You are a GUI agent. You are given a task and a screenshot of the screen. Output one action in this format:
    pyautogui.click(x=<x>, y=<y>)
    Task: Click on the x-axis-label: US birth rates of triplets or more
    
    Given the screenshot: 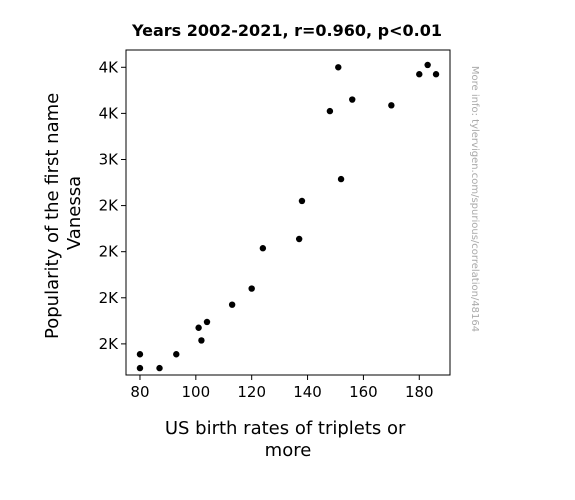 What is the action you would take?
    pyautogui.click(x=288, y=439)
    